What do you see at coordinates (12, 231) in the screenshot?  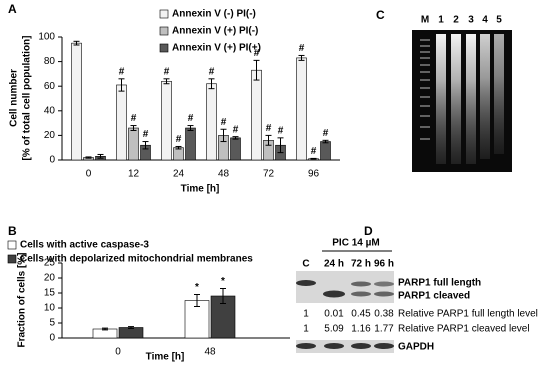 I see `panel-label: B` at bounding box center [12, 231].